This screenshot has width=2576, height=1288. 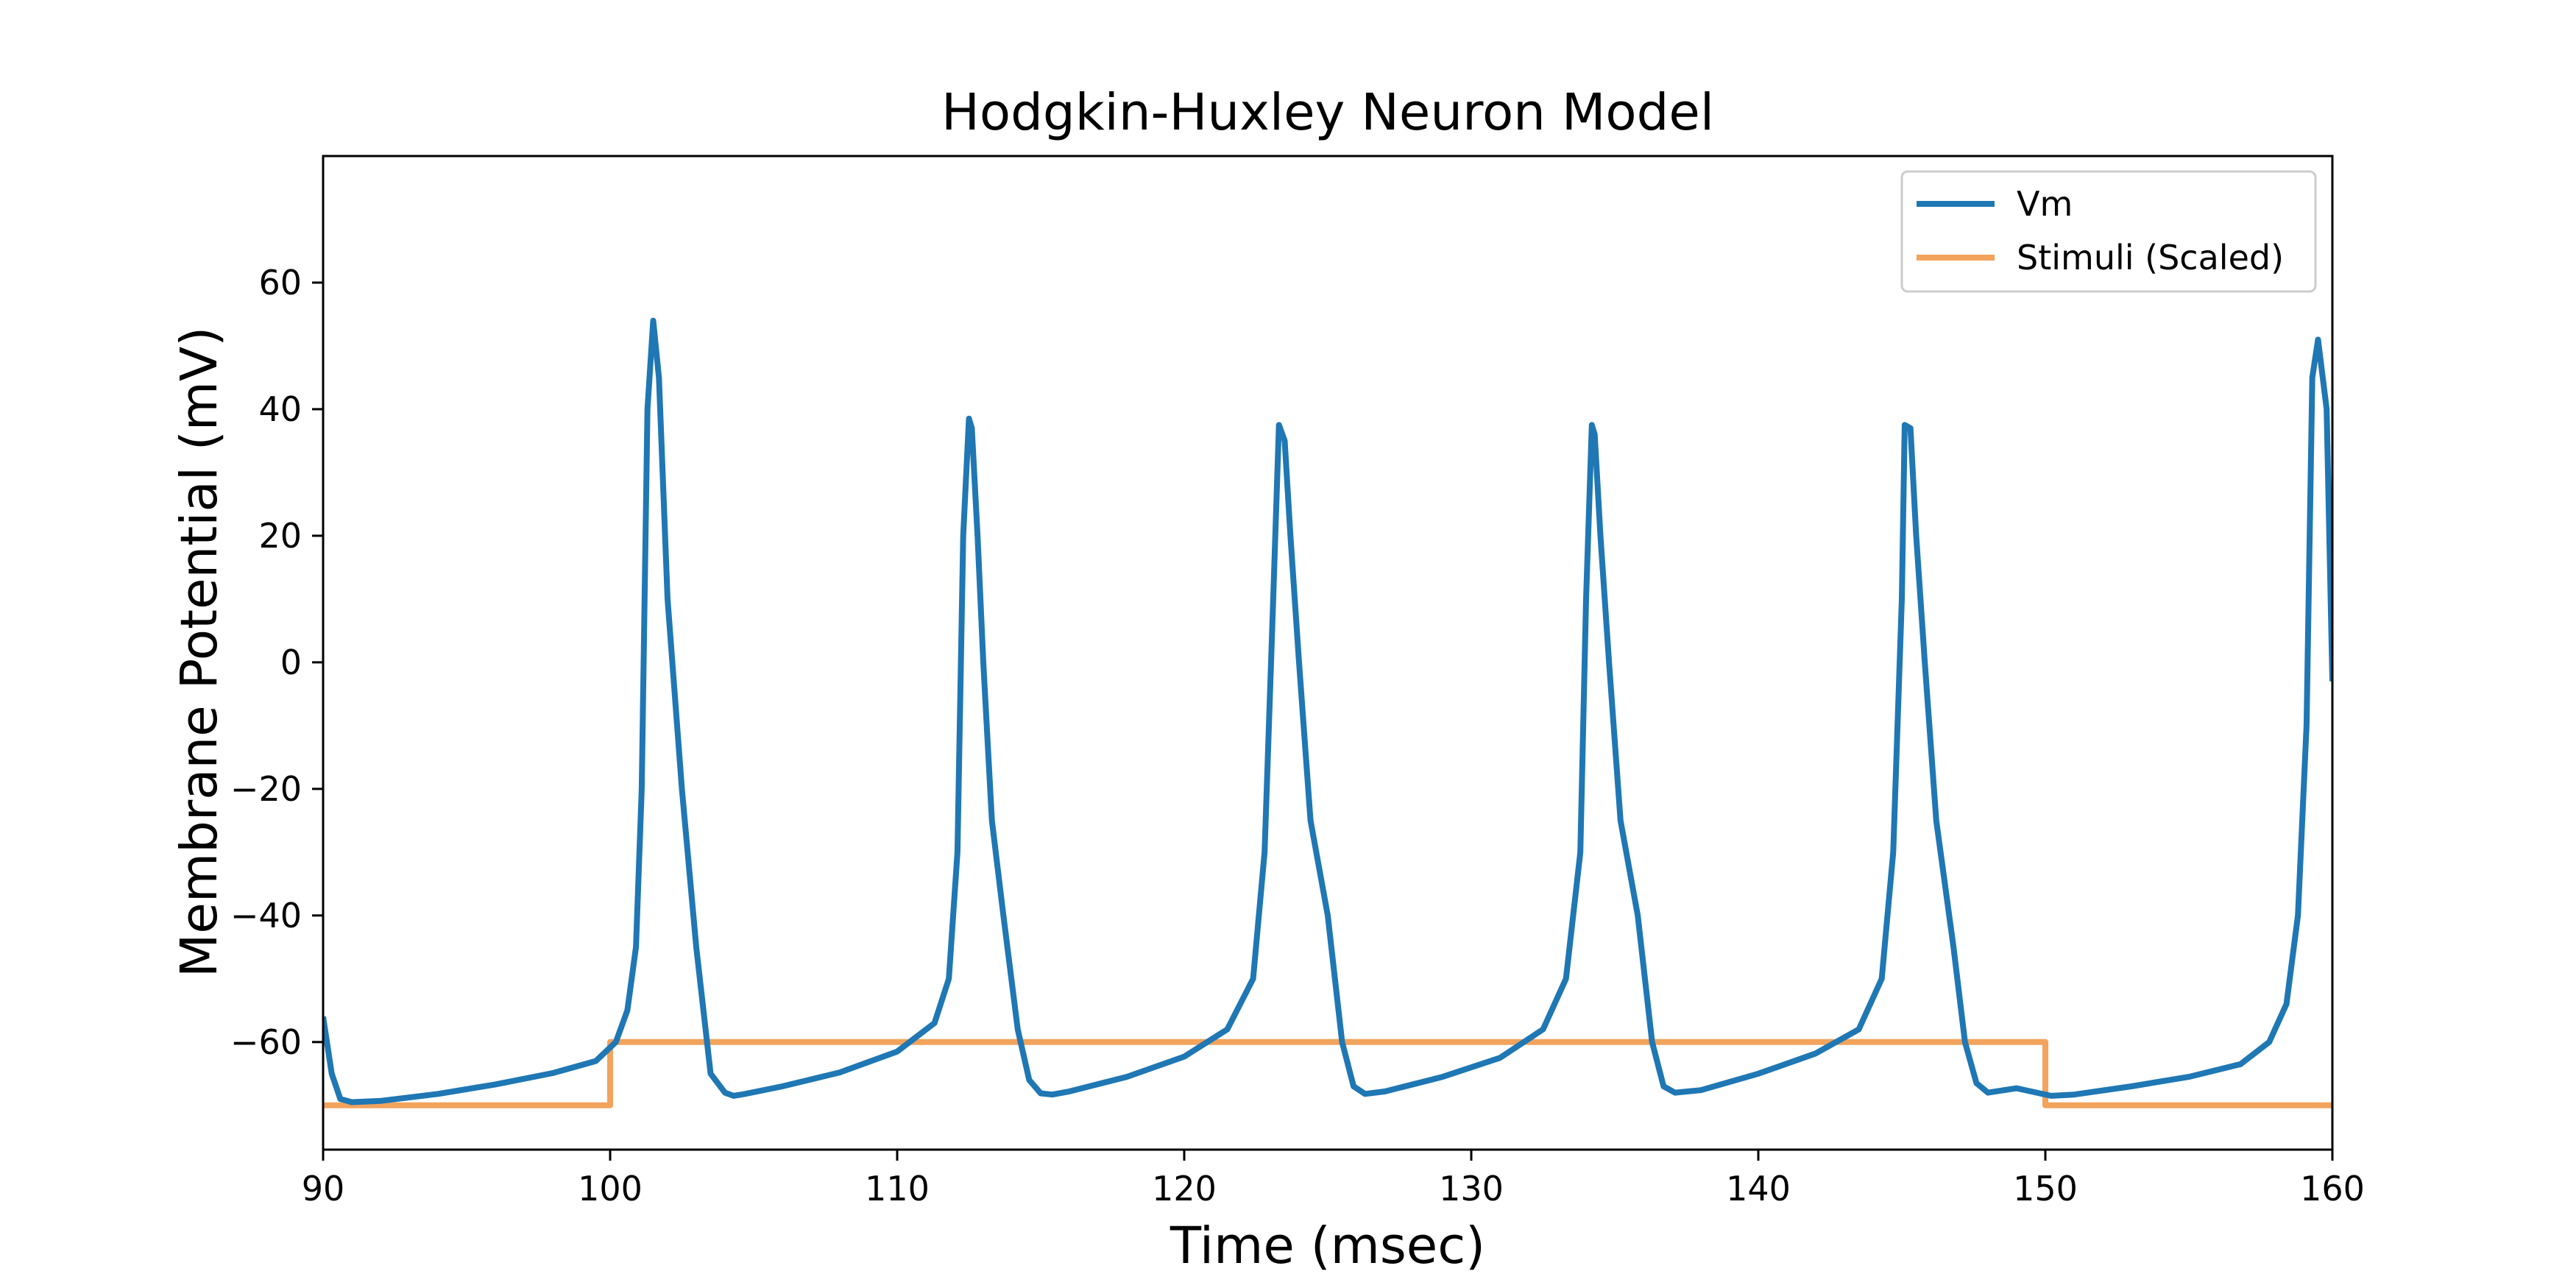 What do you see at coordinates (897, 1189) in the screenshot?
I see `x-tick-label: 110` at bounding box center [897, 1189].